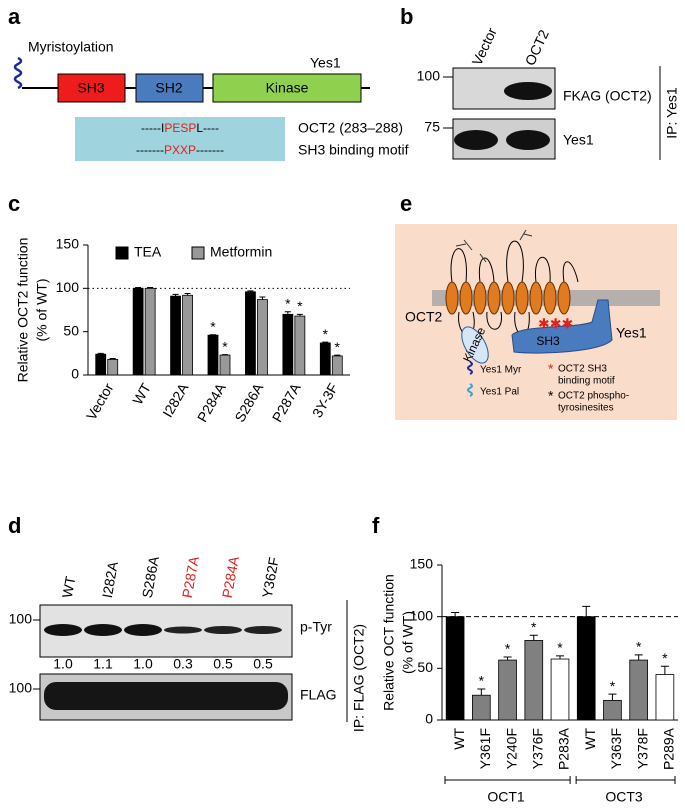 Image resolution: width=685 pixels, height=808 pixels. Describe the element at coordinates (501, 370) in the screenshot. I see `legend-label: Yes1 Myr` at that location.